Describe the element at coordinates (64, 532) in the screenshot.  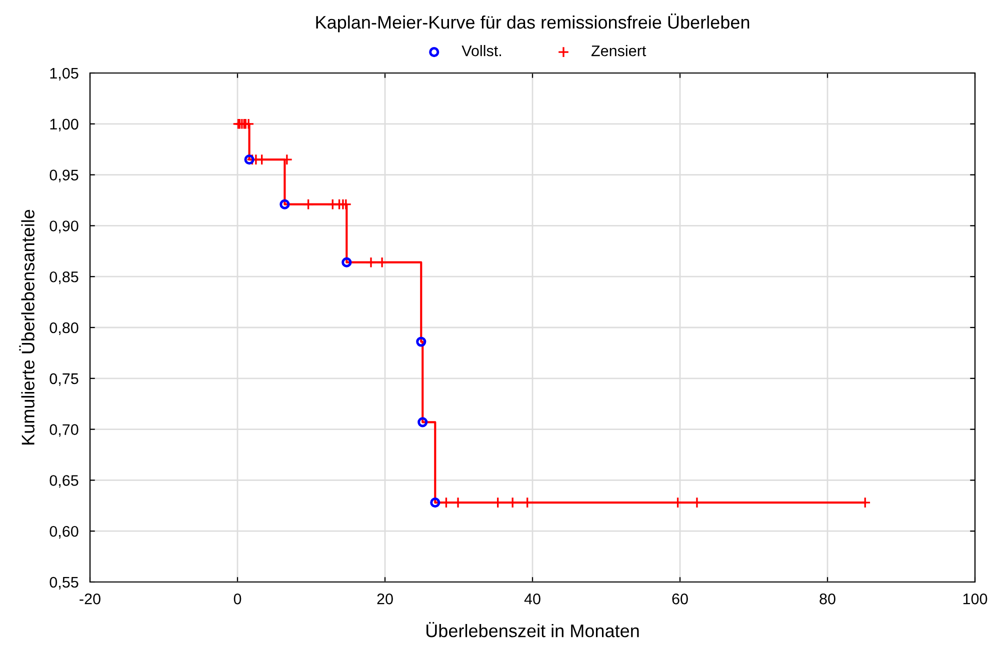
I see `y-tick-label: 0,60` at that location.